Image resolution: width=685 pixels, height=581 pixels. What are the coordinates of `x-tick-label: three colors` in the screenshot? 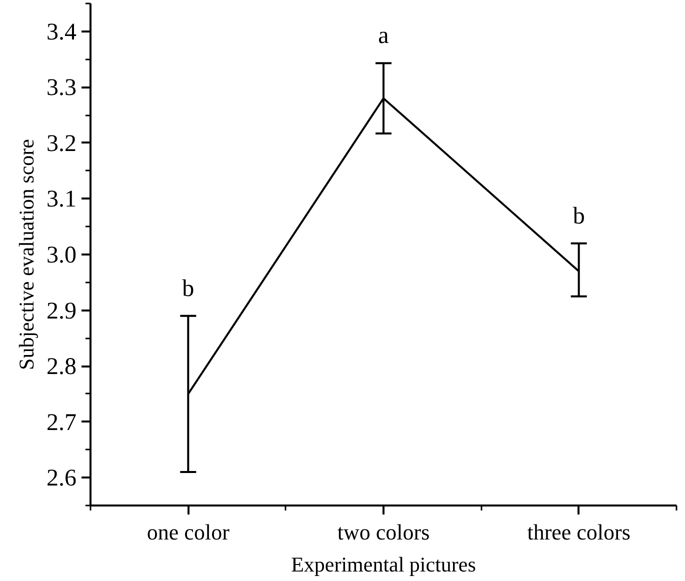 It's located at (578, 532).